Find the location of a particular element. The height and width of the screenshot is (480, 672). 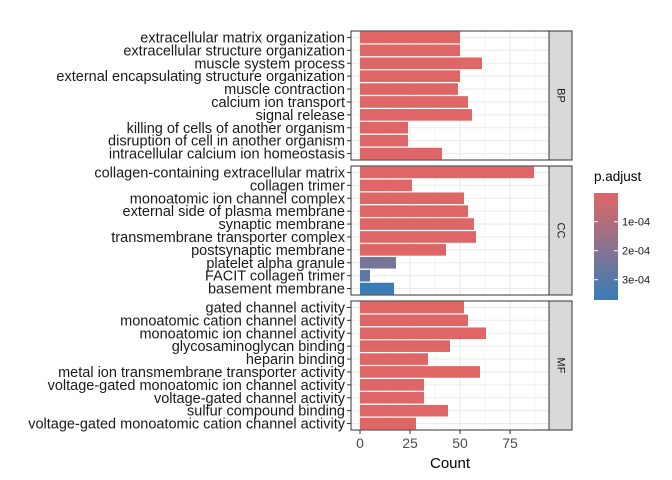

category-label: external side of plasma membrane is located at coordinates (234, 212).